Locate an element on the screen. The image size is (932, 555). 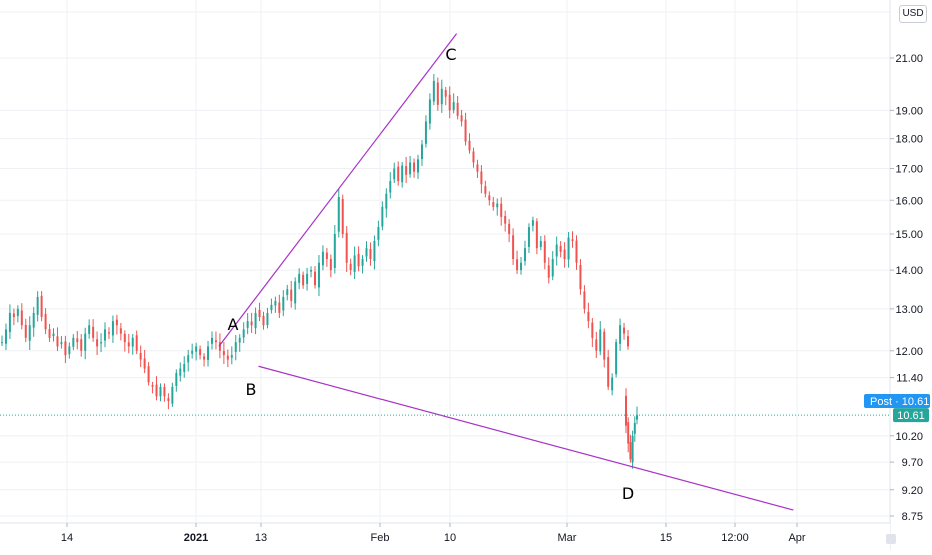
y-tick-label: 14.00 is located at coordinates (909, 271).